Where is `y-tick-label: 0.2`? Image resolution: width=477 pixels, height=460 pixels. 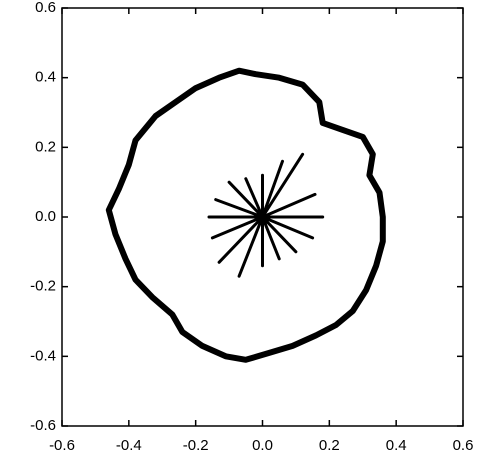 y-tick-label: 0.2 is located at coordinates (45, 146).